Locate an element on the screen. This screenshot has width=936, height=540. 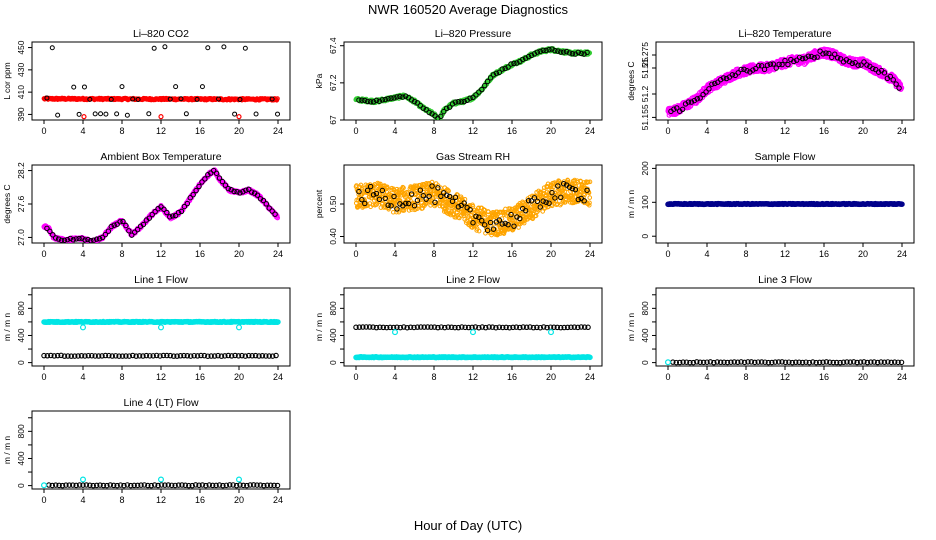
x-tick-label: 16 is located at coordinates (512, 254).